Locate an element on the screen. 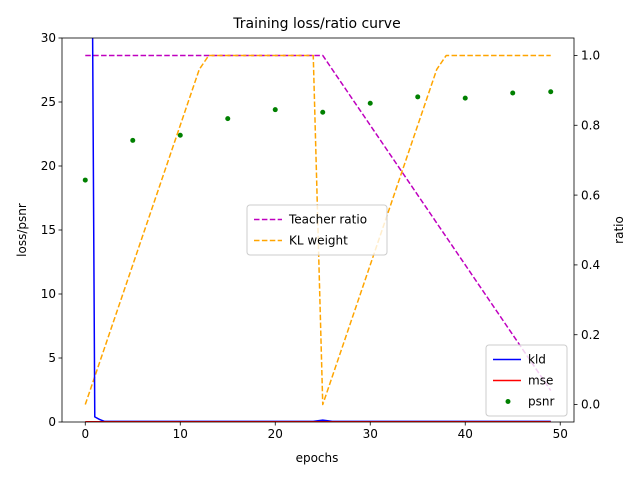 This screenshot has height=480, width=640. legend-label-kl-weight: KL weight is located at coordinates (318, 241).